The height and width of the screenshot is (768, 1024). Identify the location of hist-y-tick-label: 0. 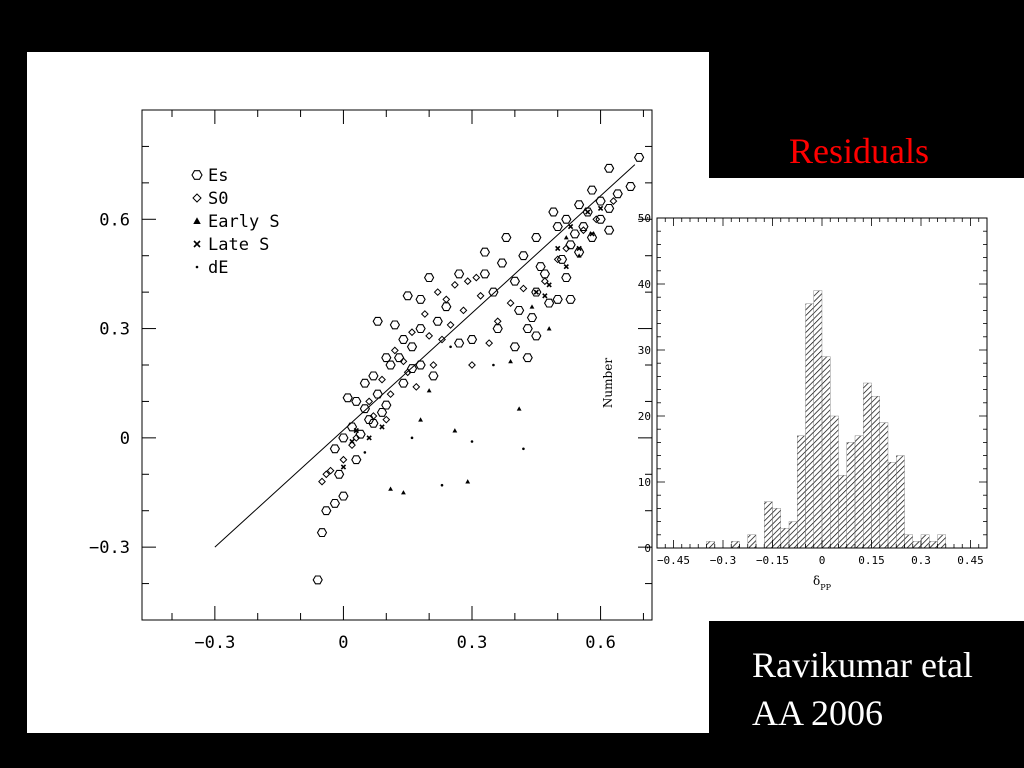
(647, 548).